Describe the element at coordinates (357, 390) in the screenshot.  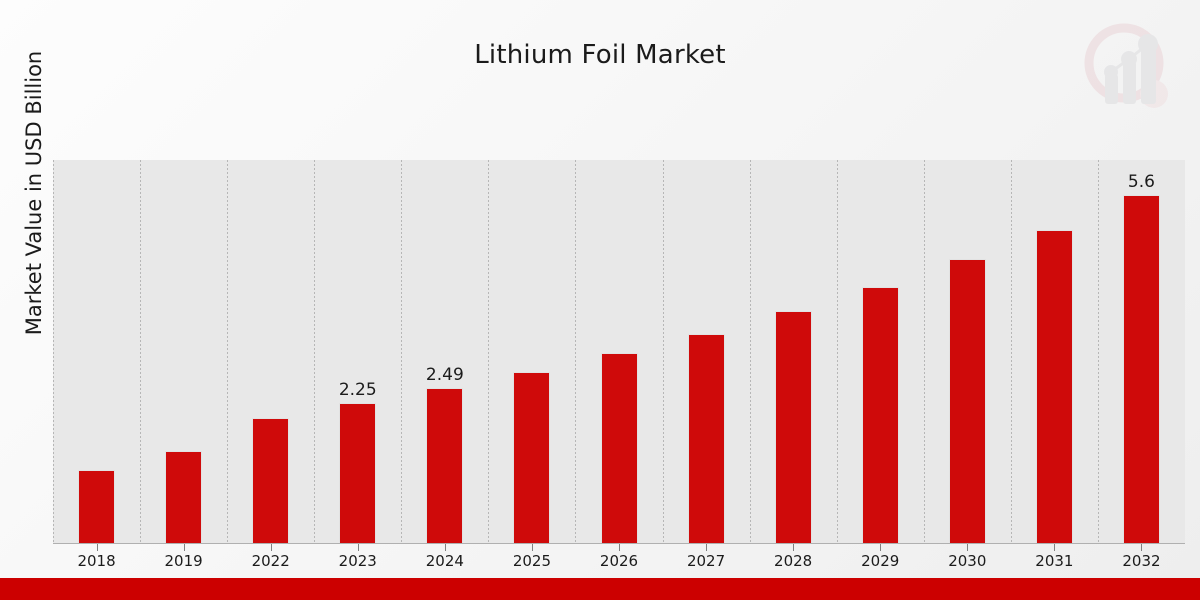
I see `bar-value-label-2023: 2.25` at that location.